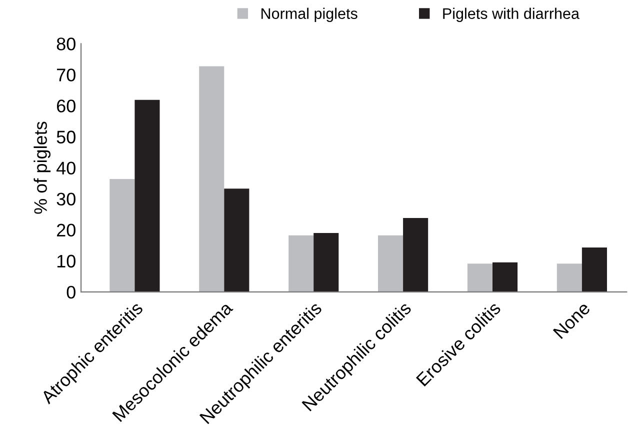 The width and height of the screenshot is (633, 428). Describe the element at coordinates (66, 106) in the screenshot. I see `y-tick-label: 60` at that location.